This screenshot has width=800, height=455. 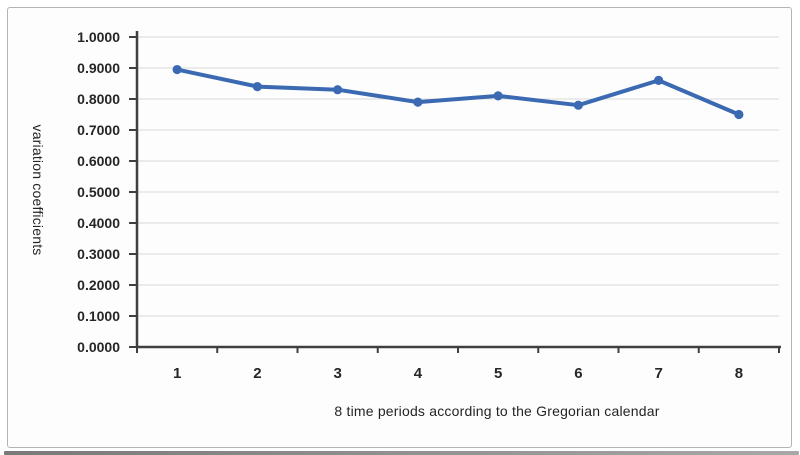 I want to click on x-tick-label: 2, so click(x=257, y=373).